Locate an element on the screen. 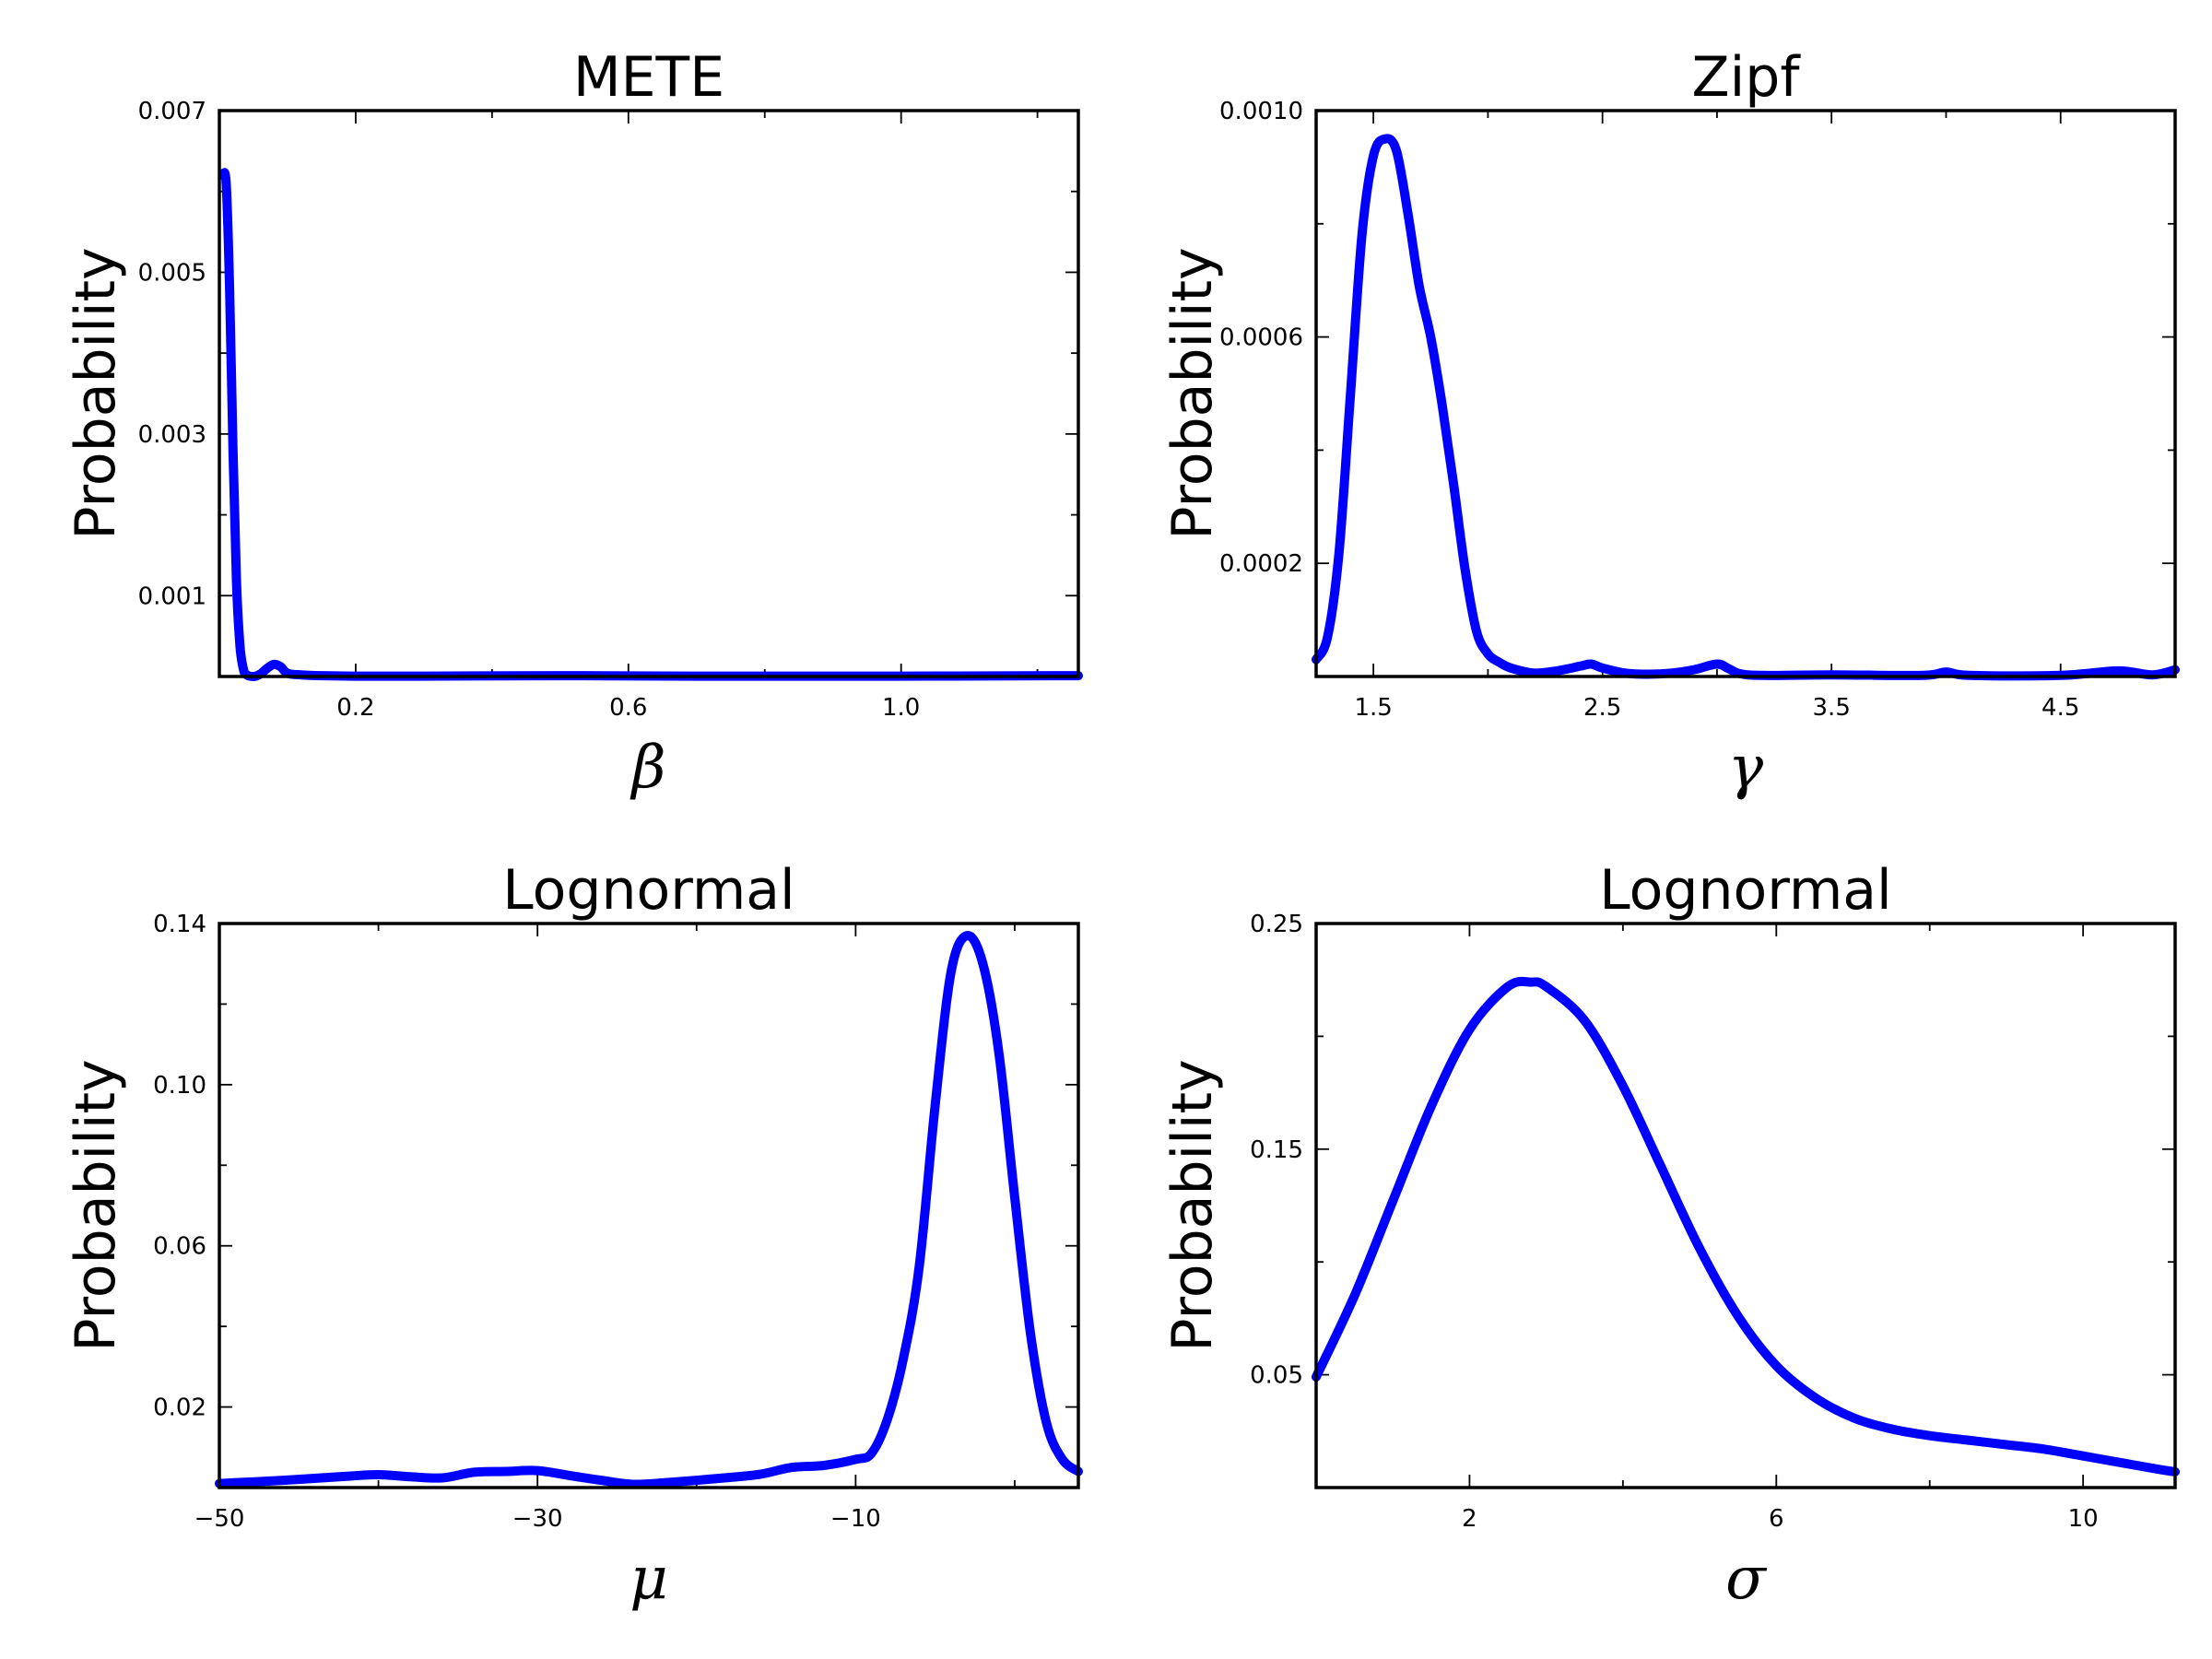 This screenshot has width=2212, height=1659. x-tick-label: 6 is located at coordinates (1776, 1519).